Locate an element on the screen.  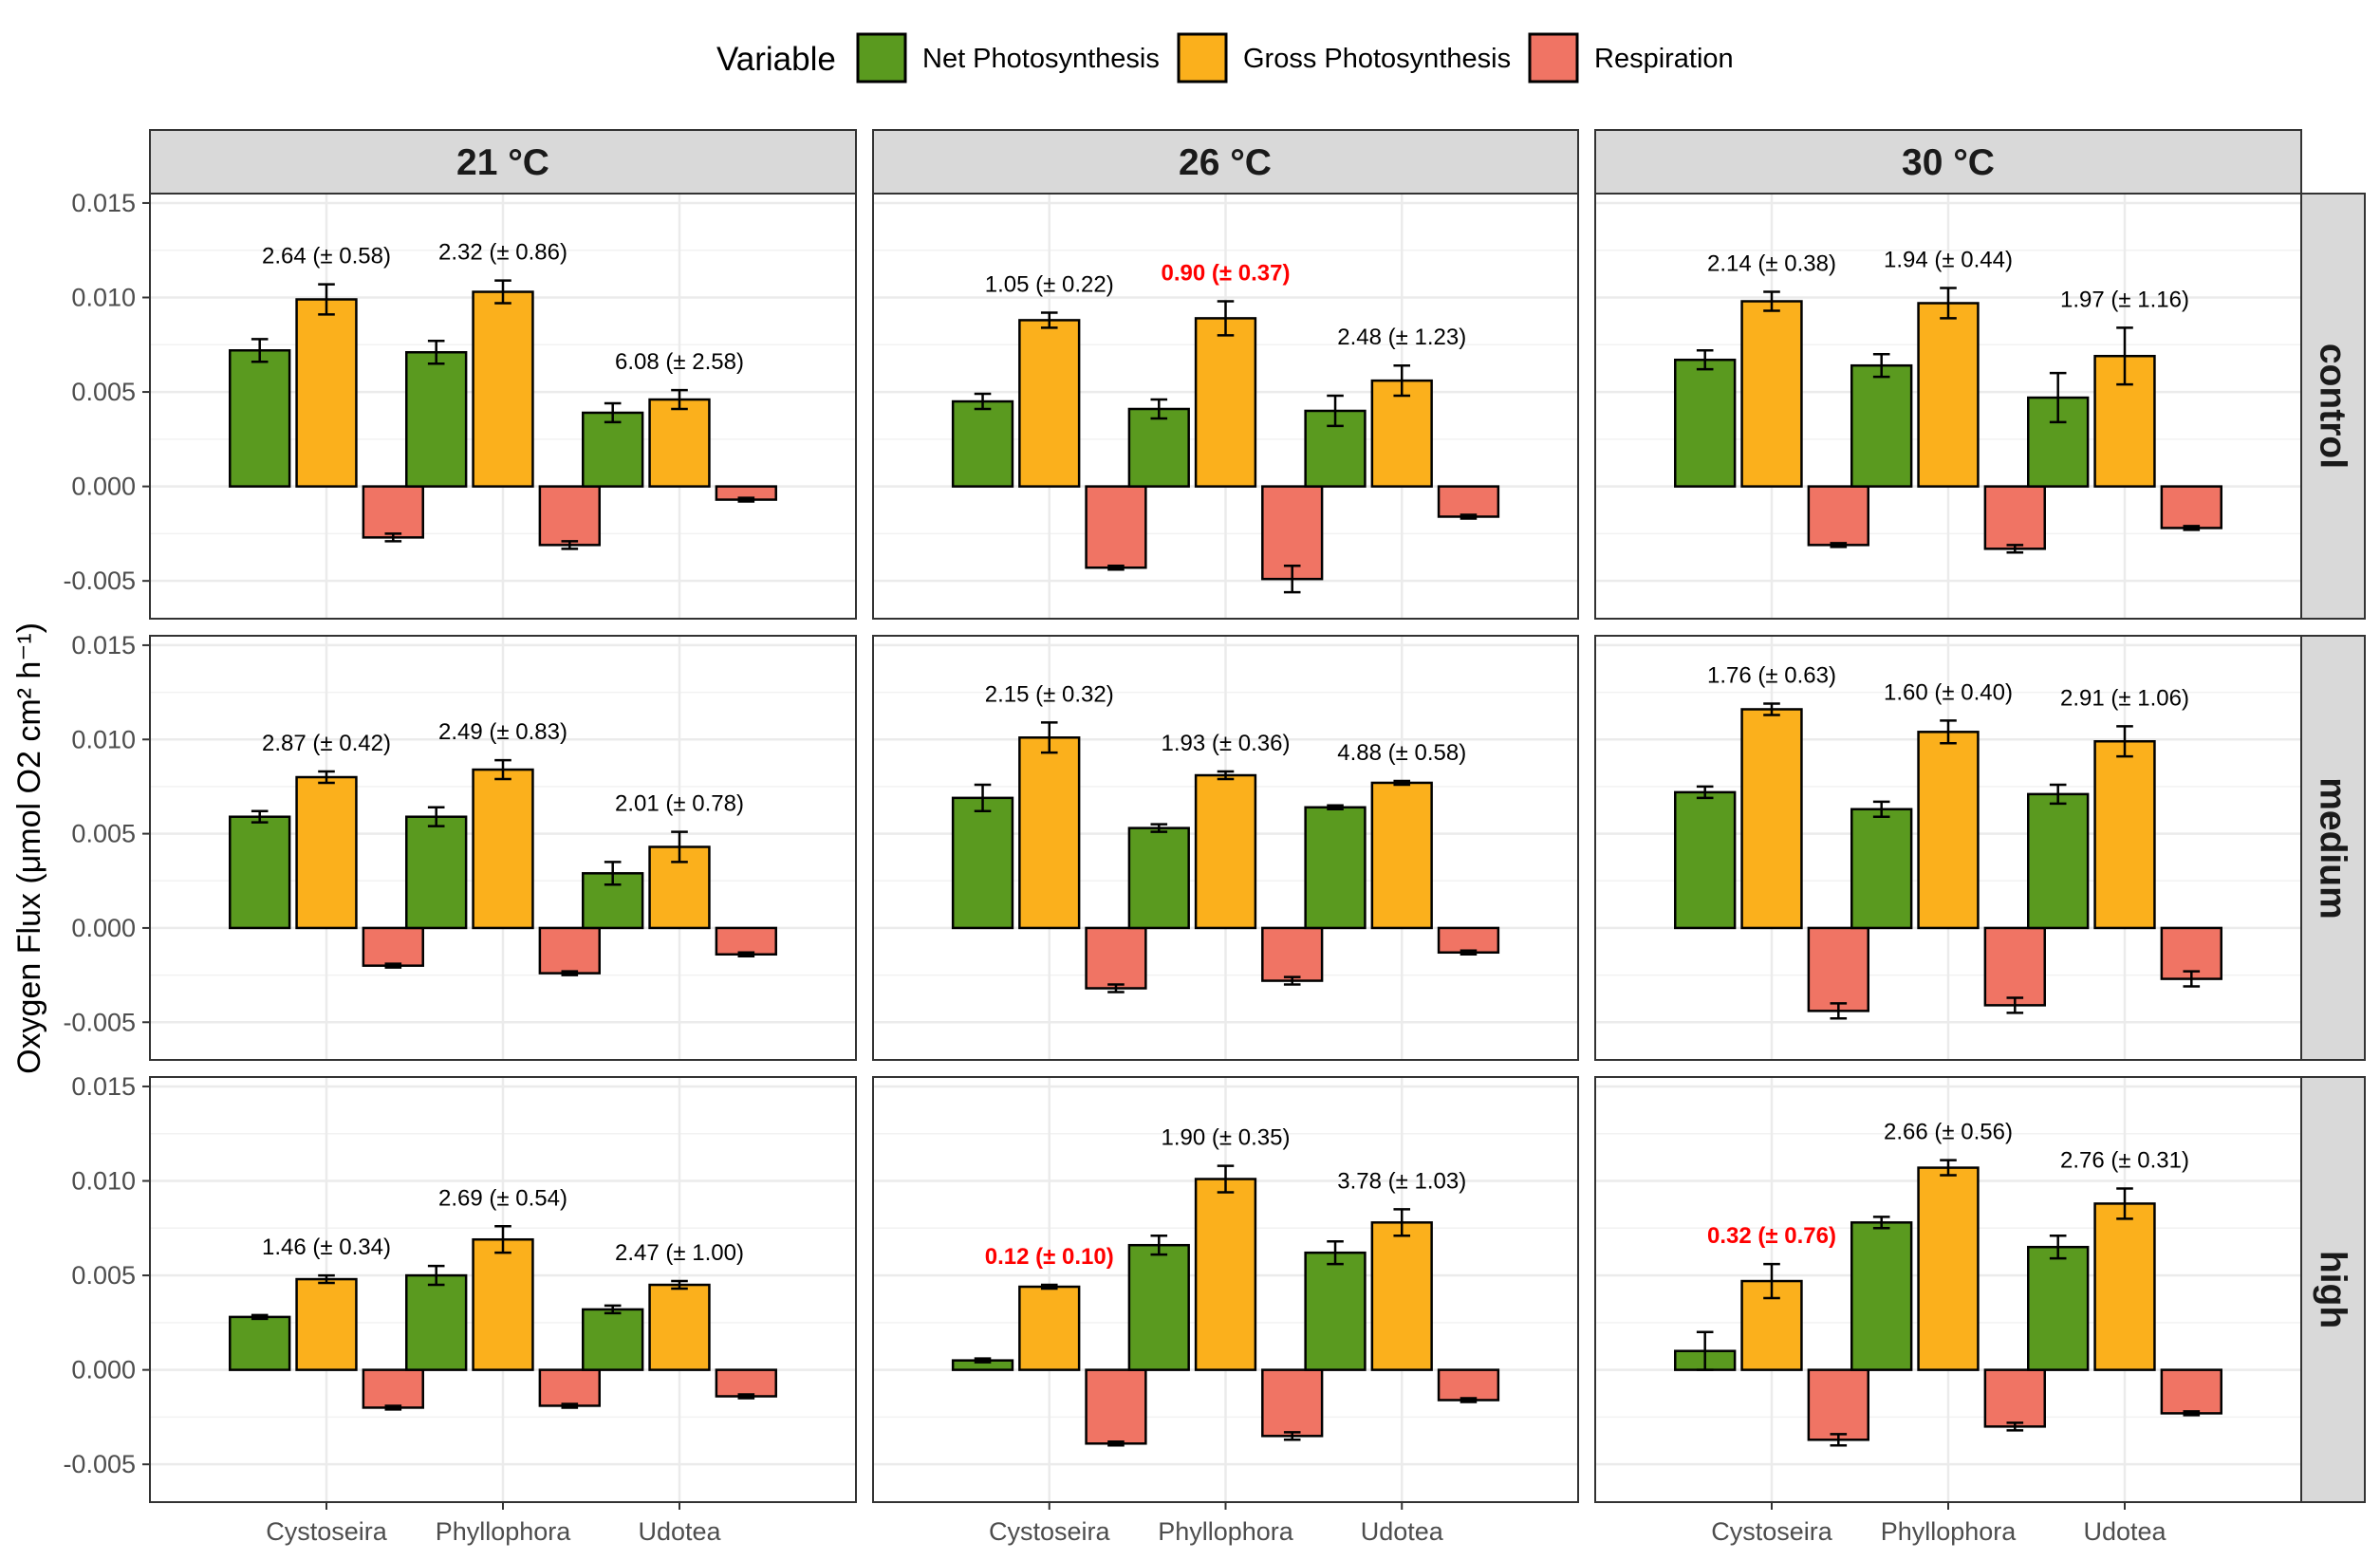
strip-label-row-2: high is located at coordinates (2333, 1289).